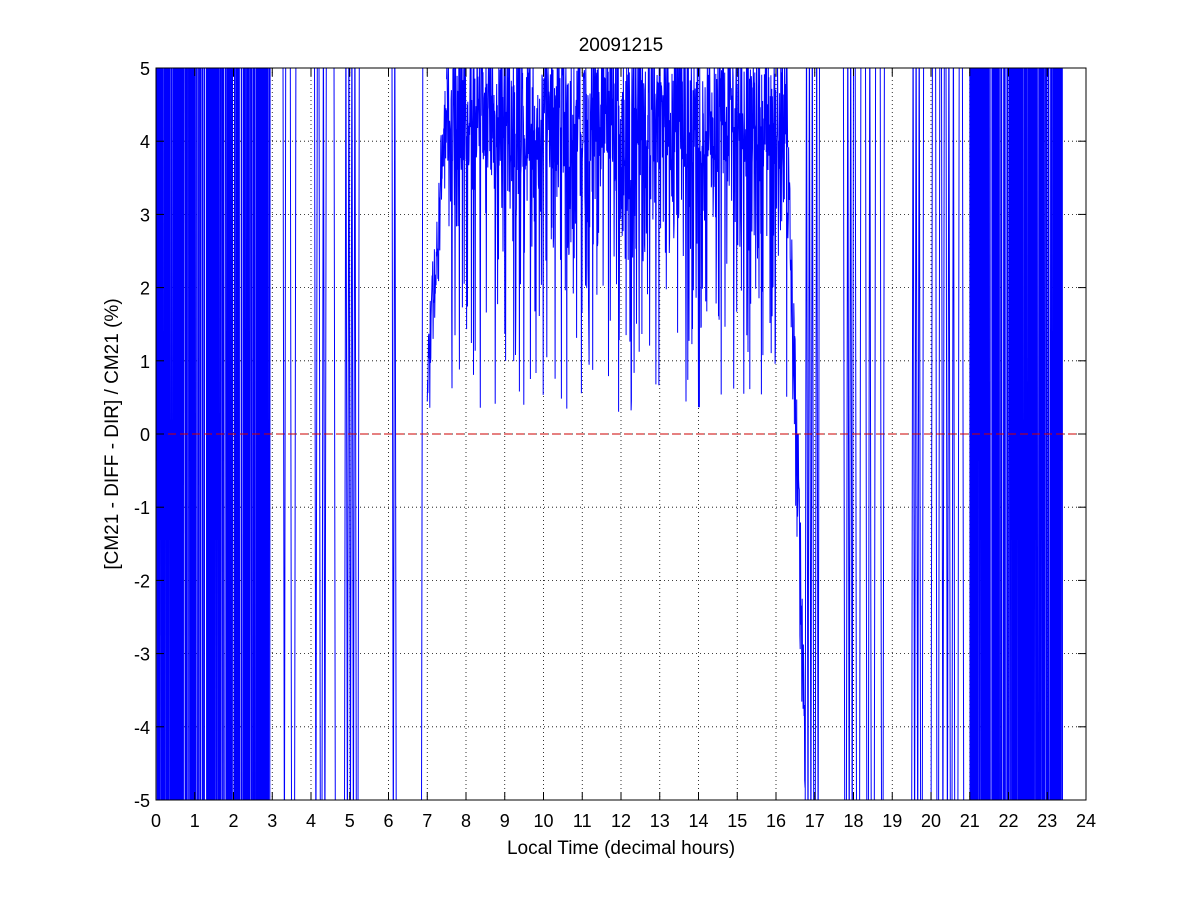 The image size is (1200, 900). I want to click on y-tick-label: -5, so click(142, 801).